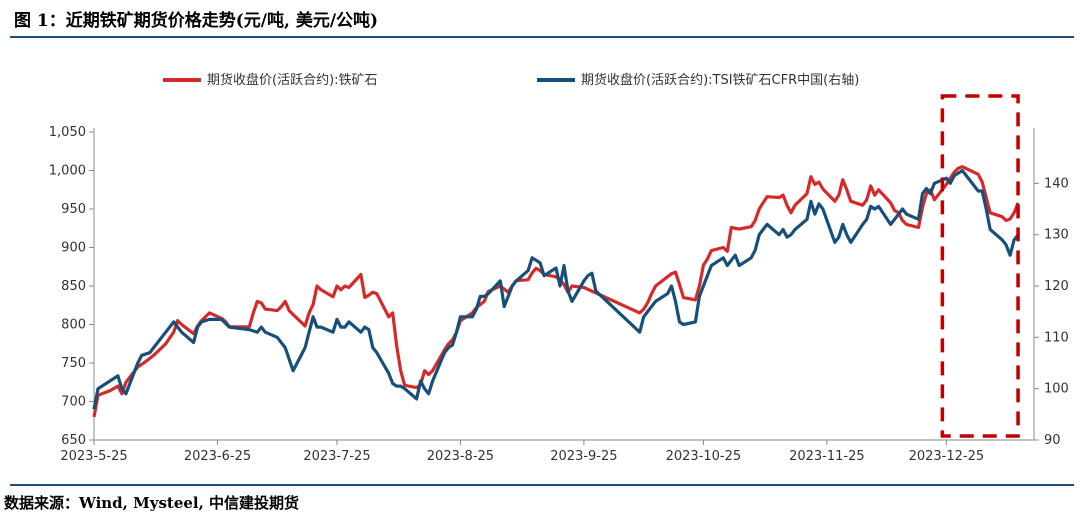 The image size is (1080, 521). Describe the element at coordinates (542, 37) in the screenshot. I see `top-rule` at that location.